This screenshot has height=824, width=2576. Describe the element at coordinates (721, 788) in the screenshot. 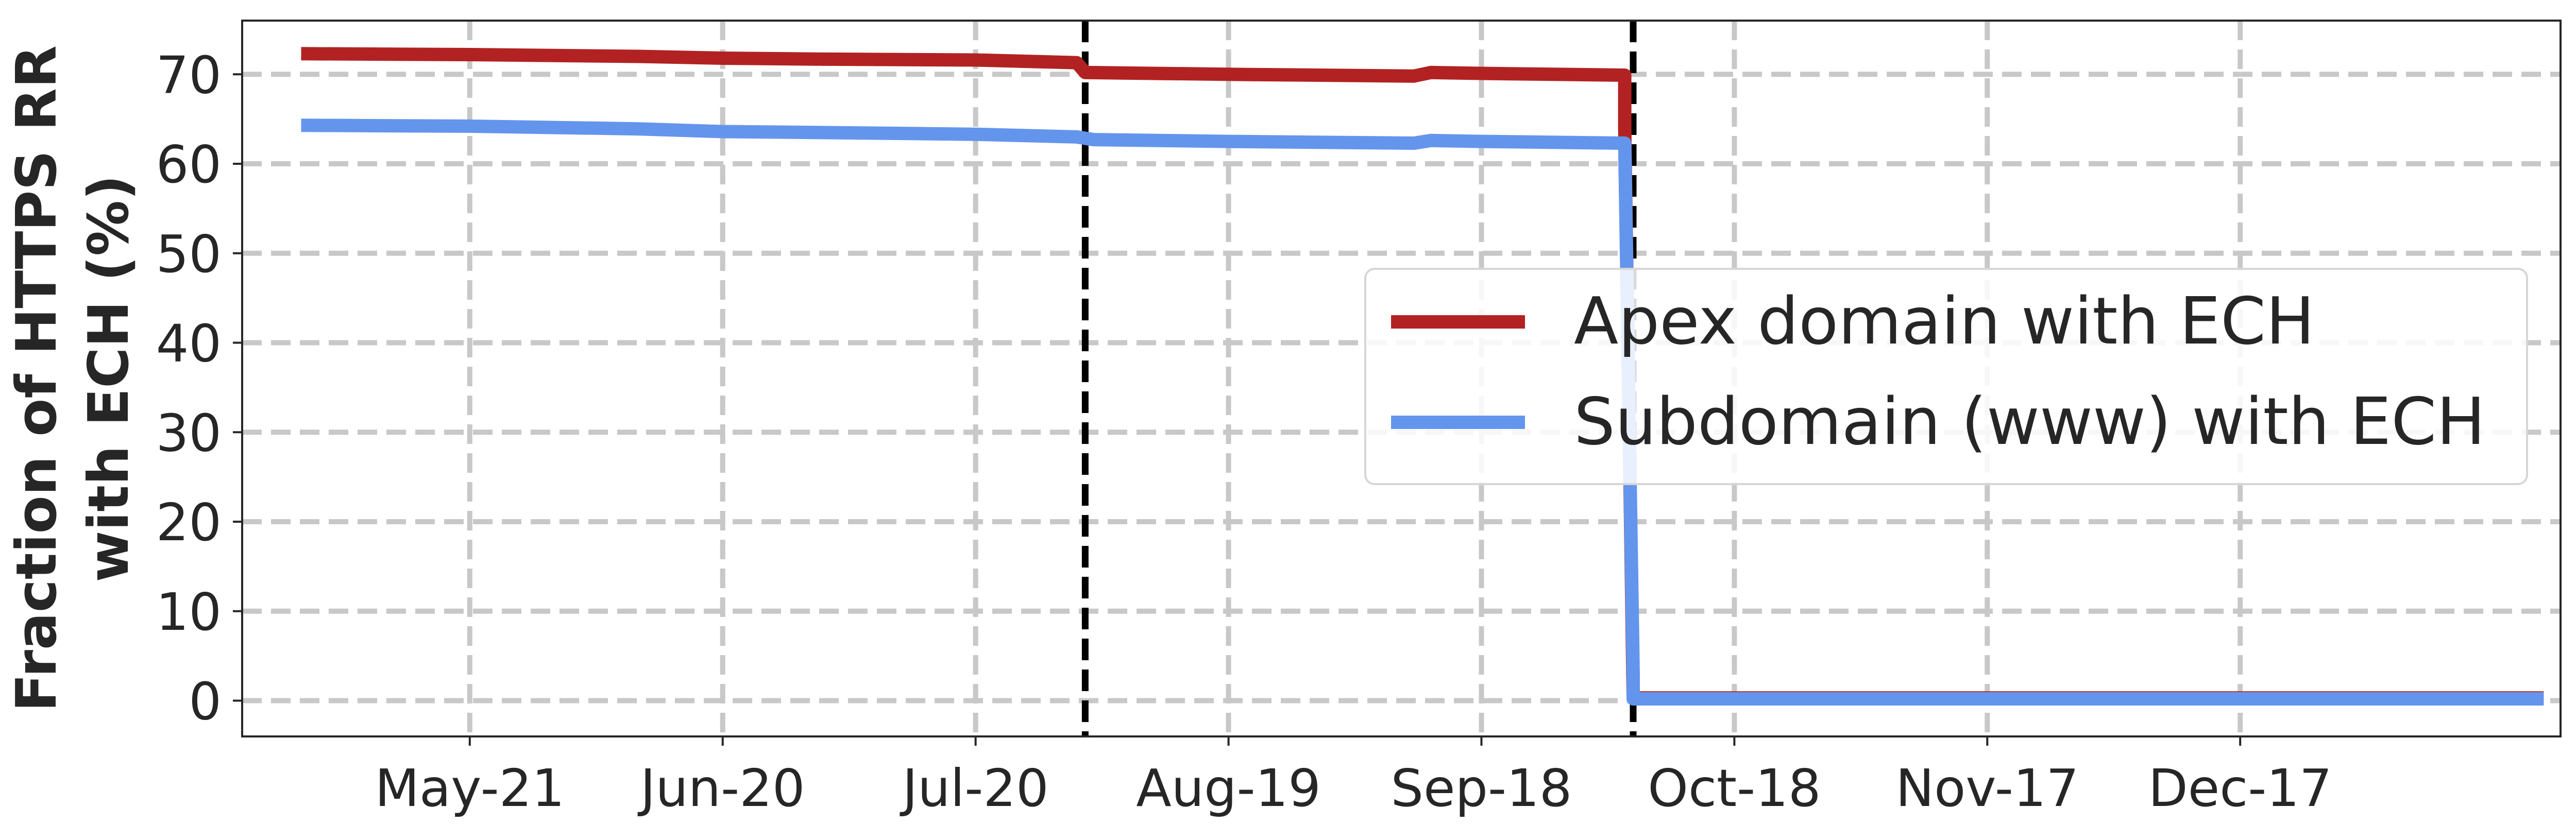

I see `x-tick-label-1: Jun-20` at that location.